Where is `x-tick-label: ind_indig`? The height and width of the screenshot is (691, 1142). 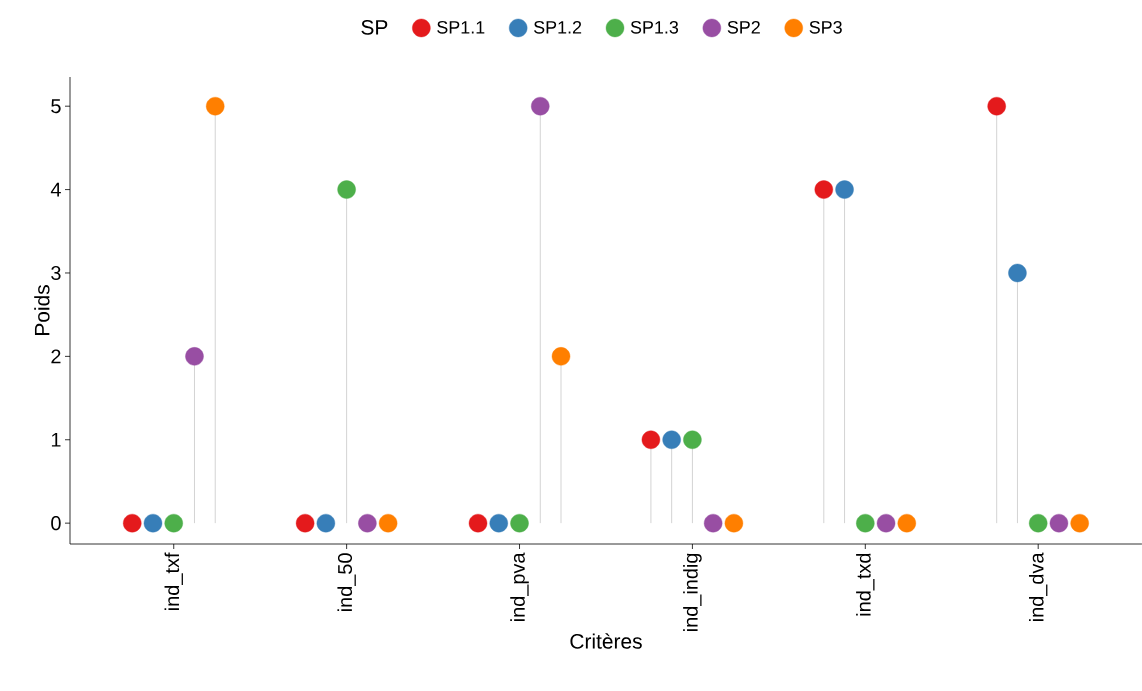 x-tick-label: ind_indig is located at coordinates (692, 592).